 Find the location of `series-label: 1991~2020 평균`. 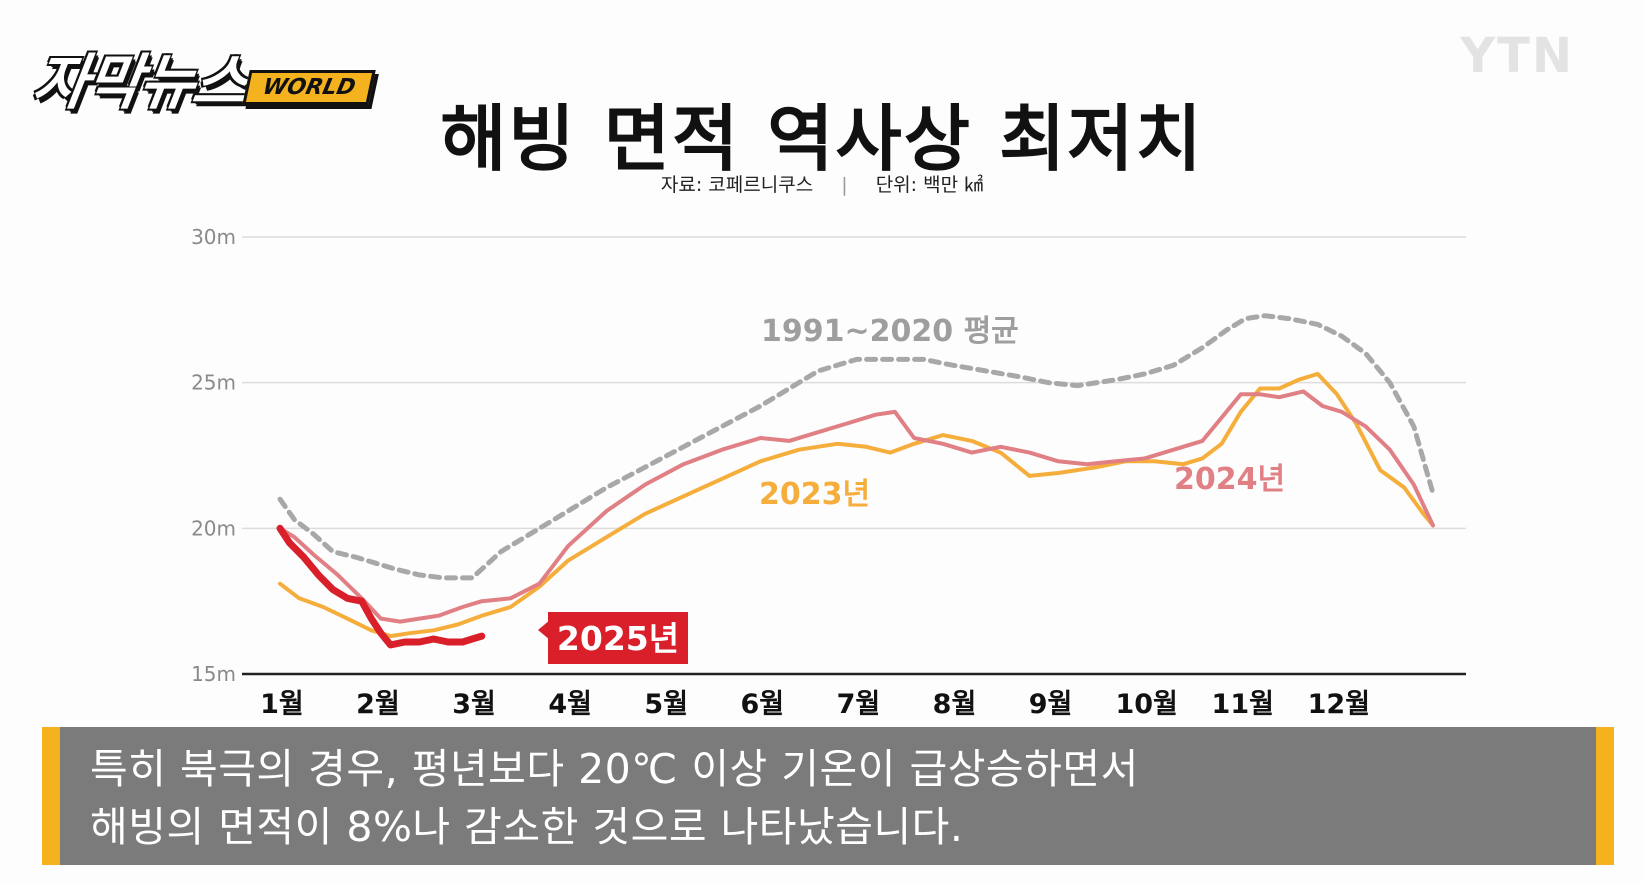

series-label: 1991~2020 평균 is located at coordinates (890, 331).